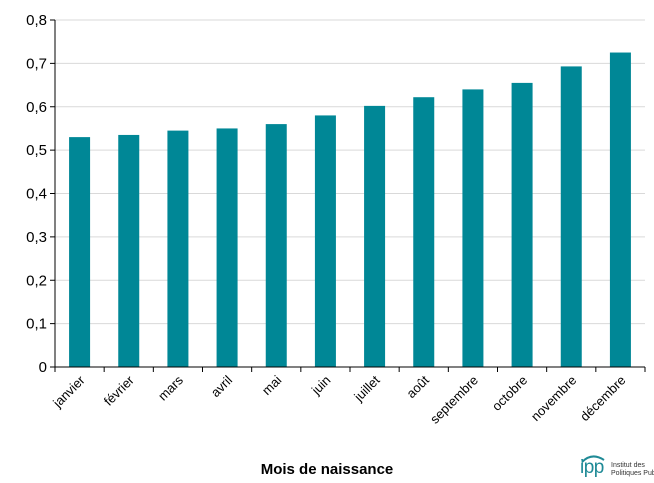 This screenshot has height=483, width=654. What do you see at coordinates (36, 63) in the screenshot?
I see `y-tick-label: 0,7` at bounding box center [36, 63].